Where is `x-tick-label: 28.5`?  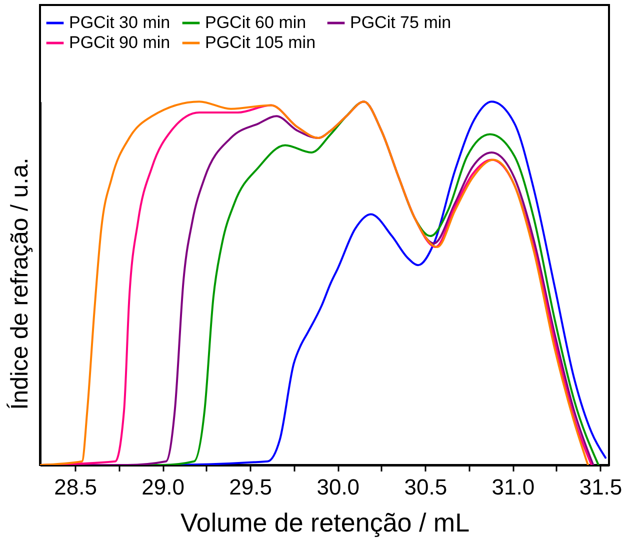 x-tick-label: 28.5 is located at coordinates (75, 487).